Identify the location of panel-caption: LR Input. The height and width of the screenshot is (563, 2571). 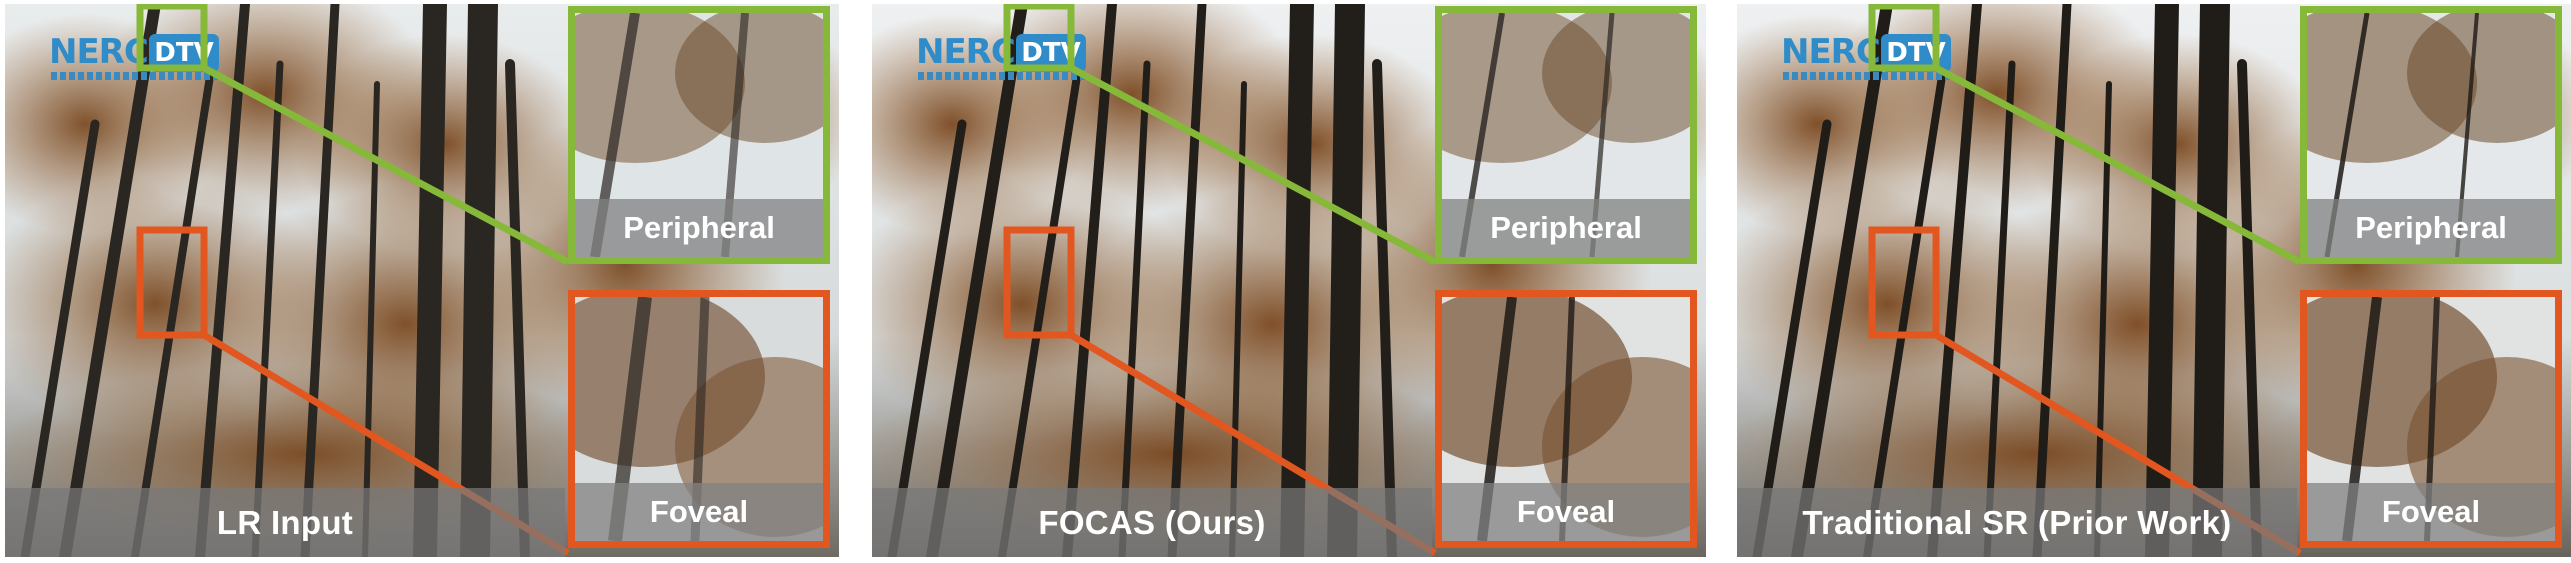
(285, 522).